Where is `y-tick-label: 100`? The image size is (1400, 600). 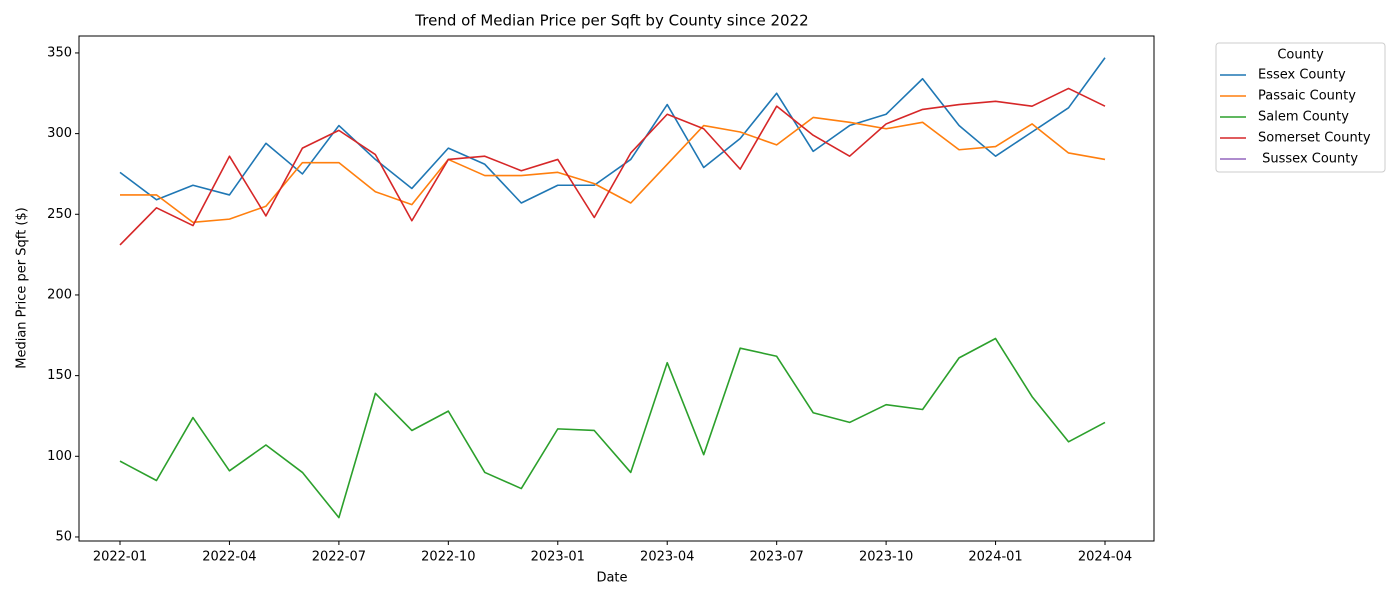 y-tick-label: 100 is located at coordinates (59, 456).